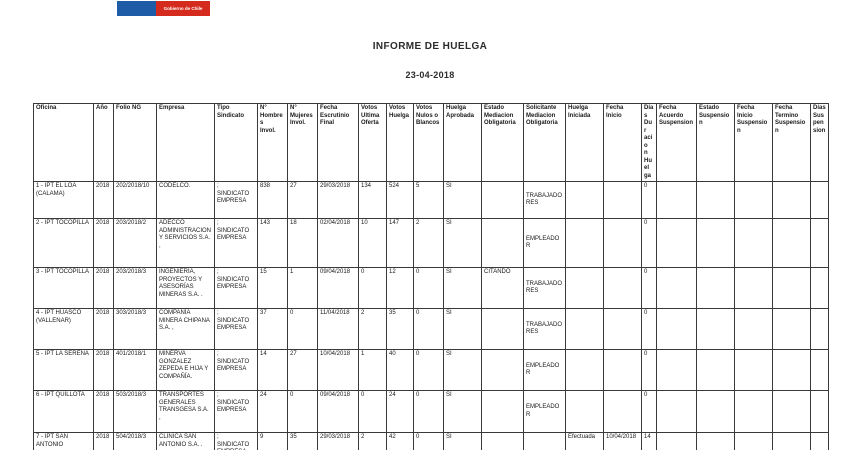  What do you see at coordinates (649, 142) in the screenshot?
I see `column-header: Días Dur acio n Huel ga` at bounding box center [649, 142].